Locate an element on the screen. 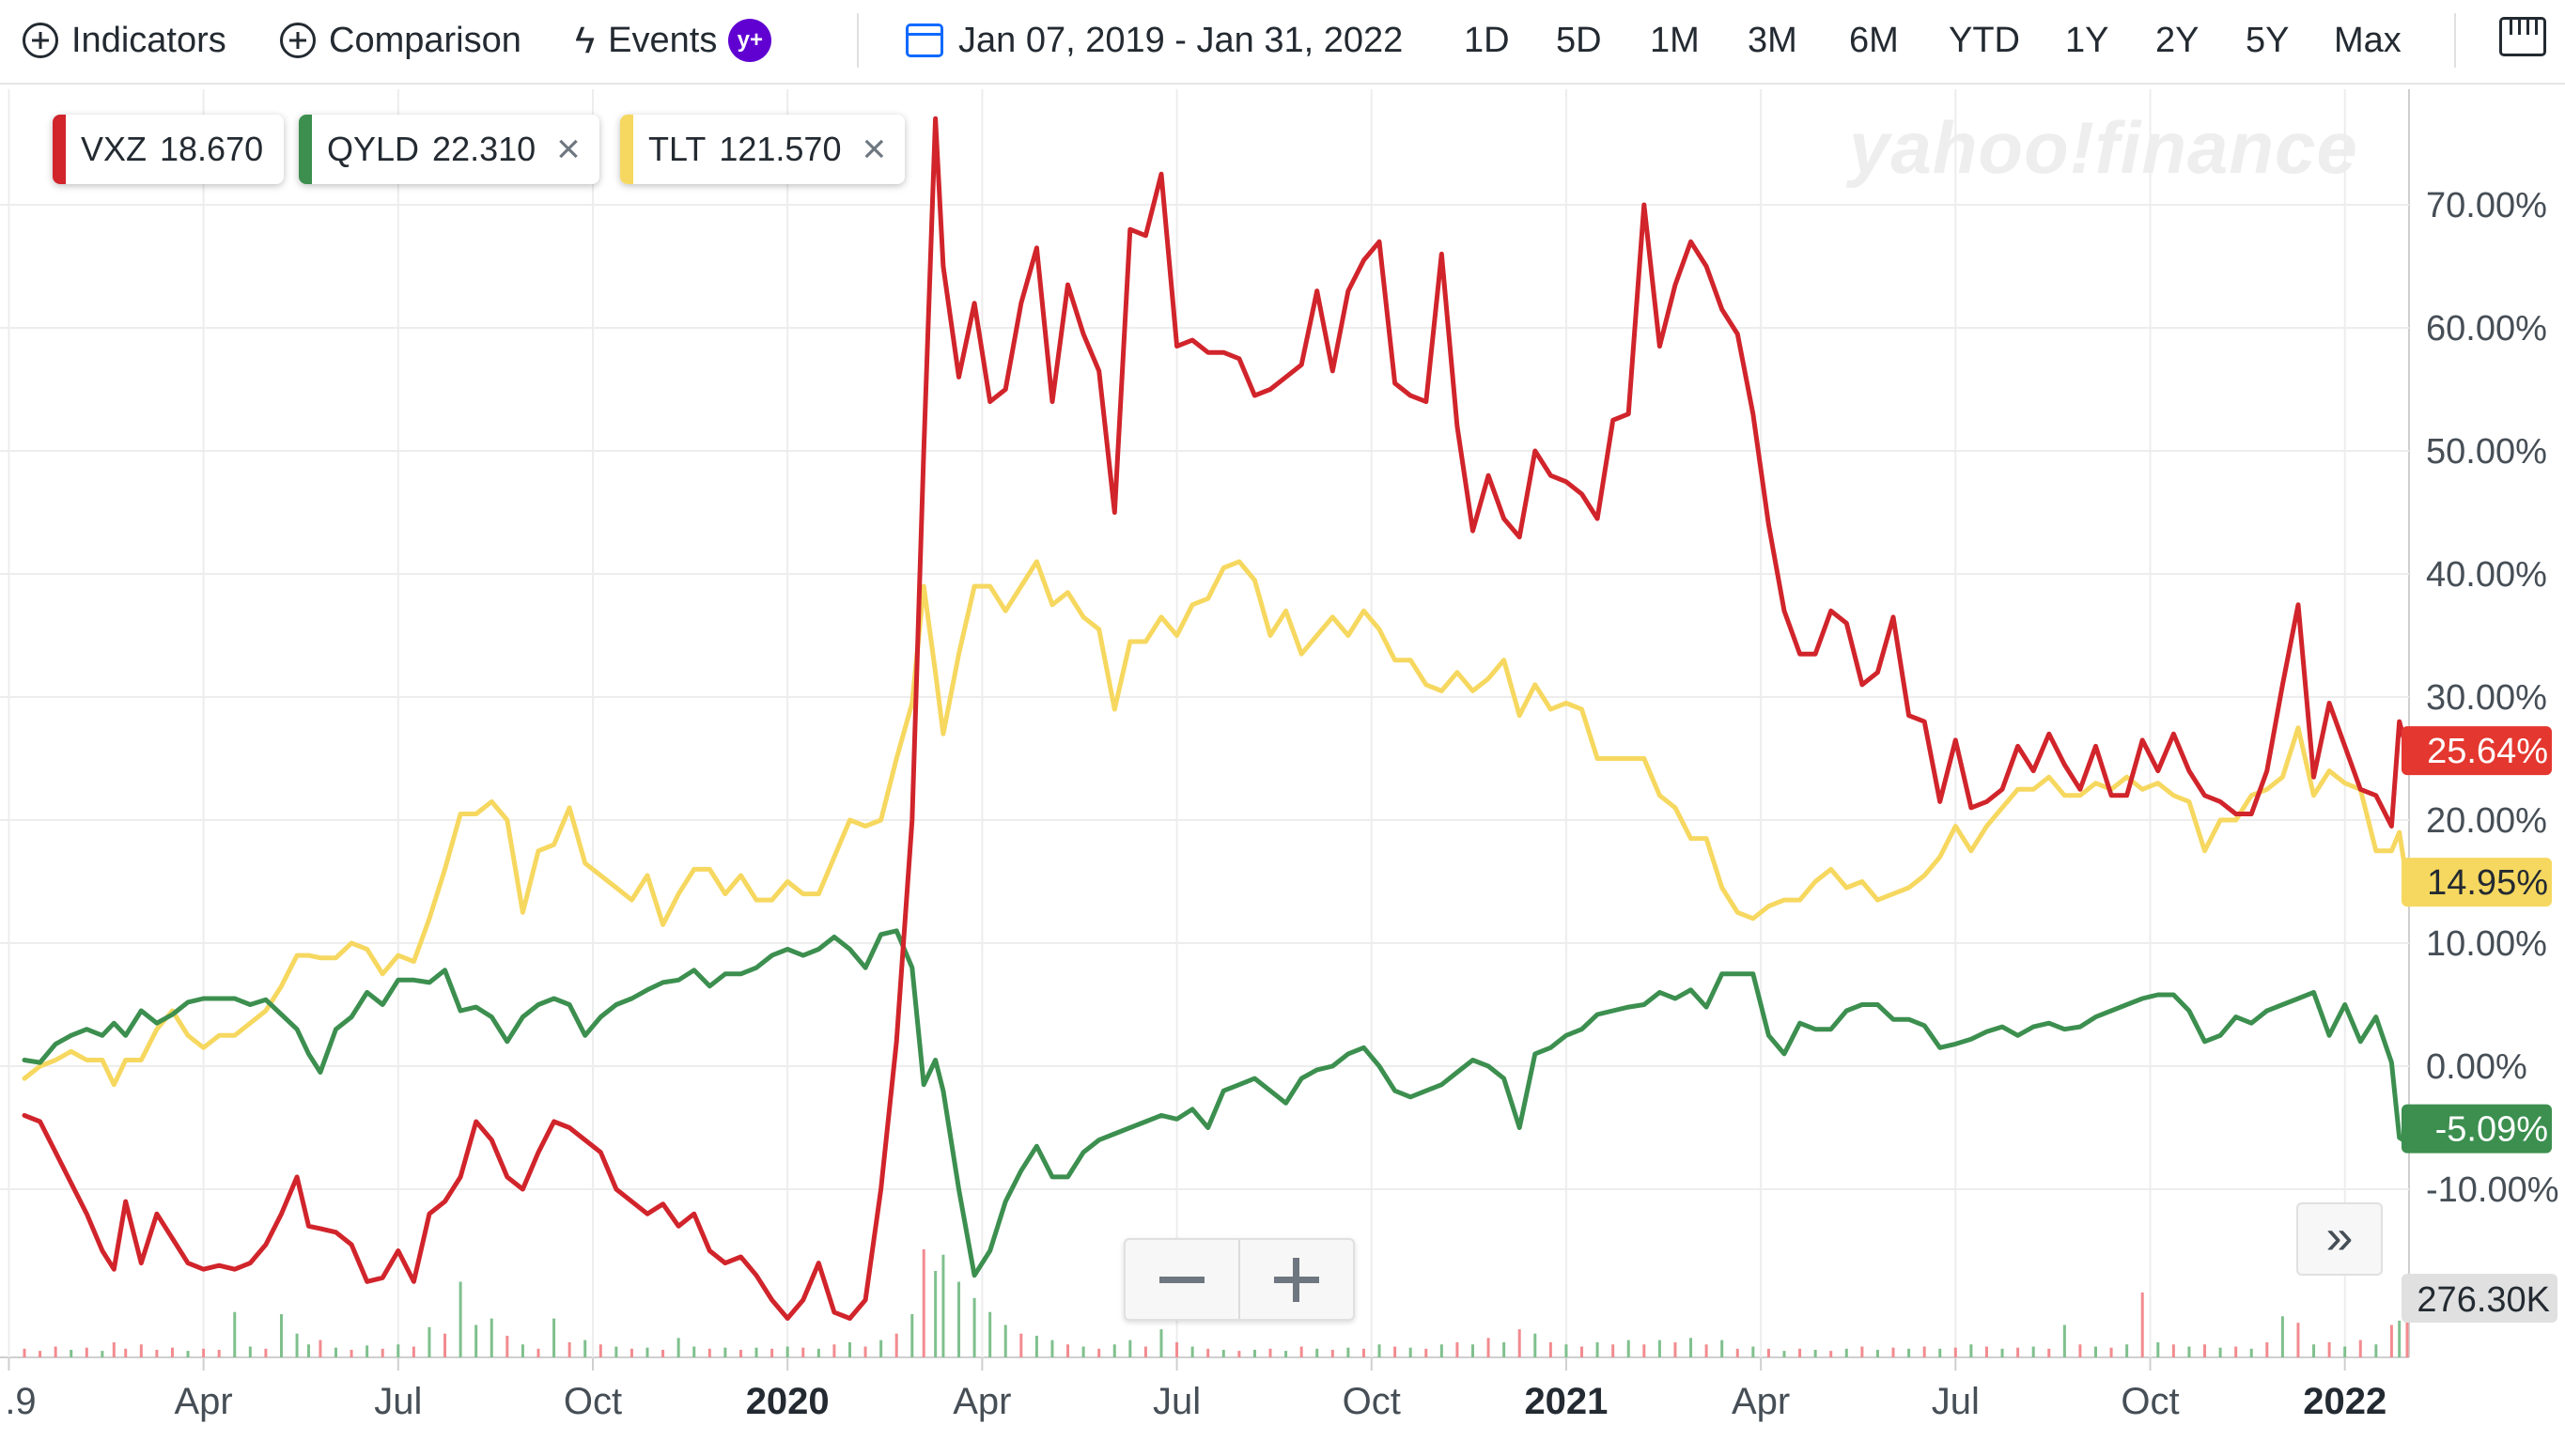 The width and height of the screenshot is (2565, 1456). zoom-in-button is located at coordinates (1296, 1279).